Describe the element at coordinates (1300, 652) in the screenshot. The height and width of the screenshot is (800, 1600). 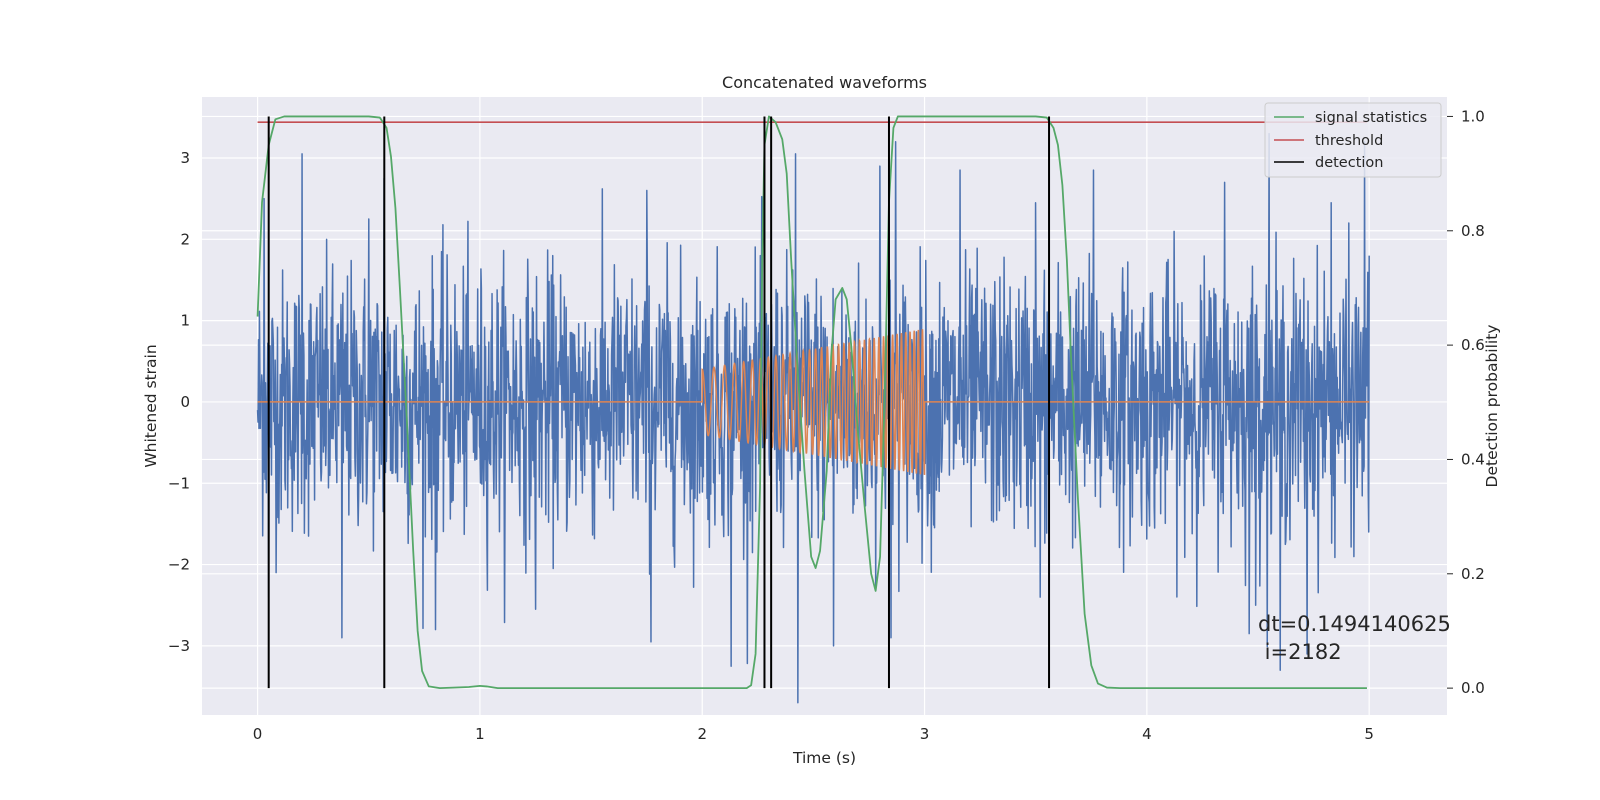
I see `annotation-index: i=2182` at that location.